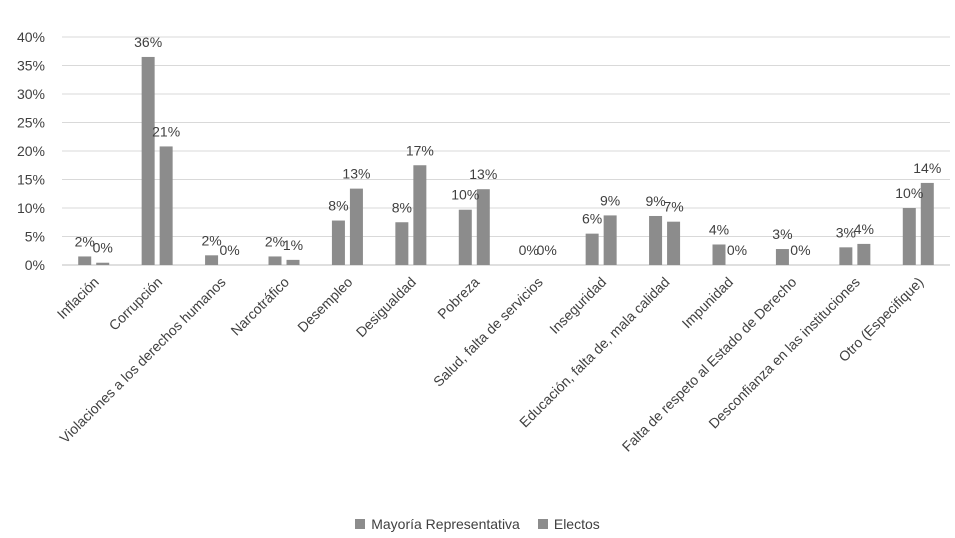  Describe the element at coordinates (420, 150) in the screenshot. I see `data-label: 17%` at that location.